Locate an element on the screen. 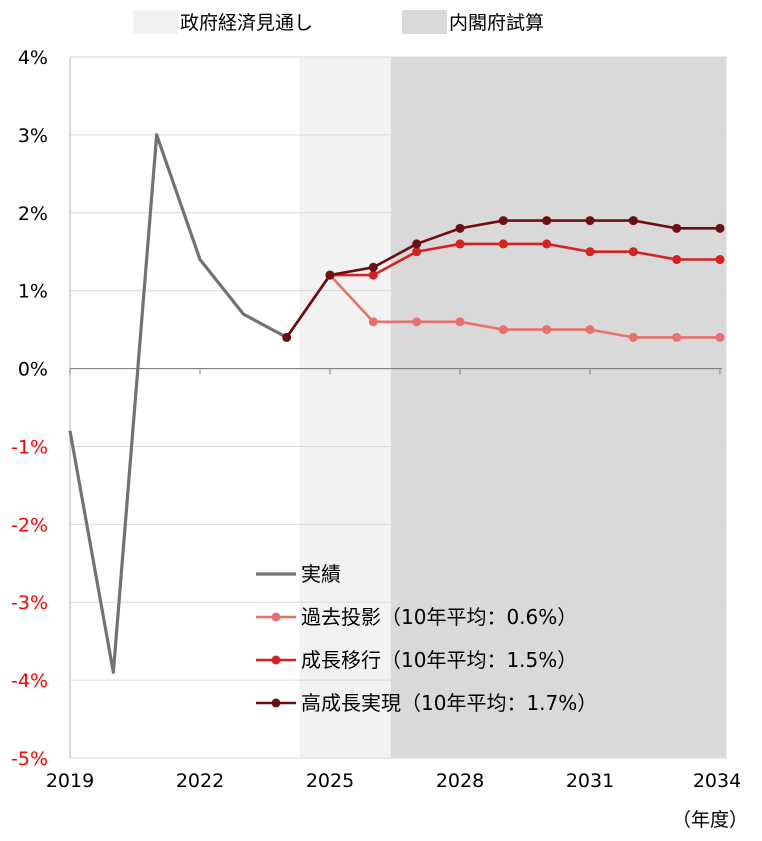  x-tick-label-3: 2028 is located at coordinates (460, 781).